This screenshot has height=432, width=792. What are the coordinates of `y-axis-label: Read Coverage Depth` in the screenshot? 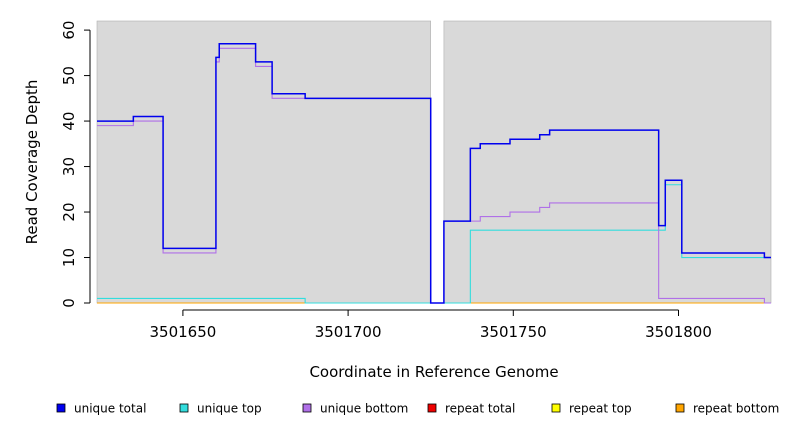 It's located at (32, 162).